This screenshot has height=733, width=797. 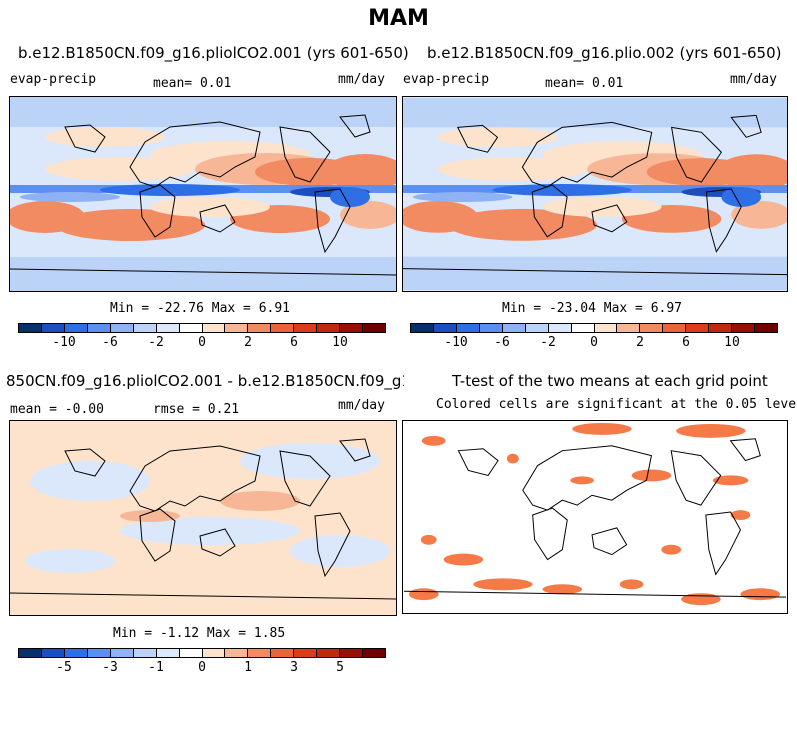 I want to click on field-sig, so click(x=595, y=517).